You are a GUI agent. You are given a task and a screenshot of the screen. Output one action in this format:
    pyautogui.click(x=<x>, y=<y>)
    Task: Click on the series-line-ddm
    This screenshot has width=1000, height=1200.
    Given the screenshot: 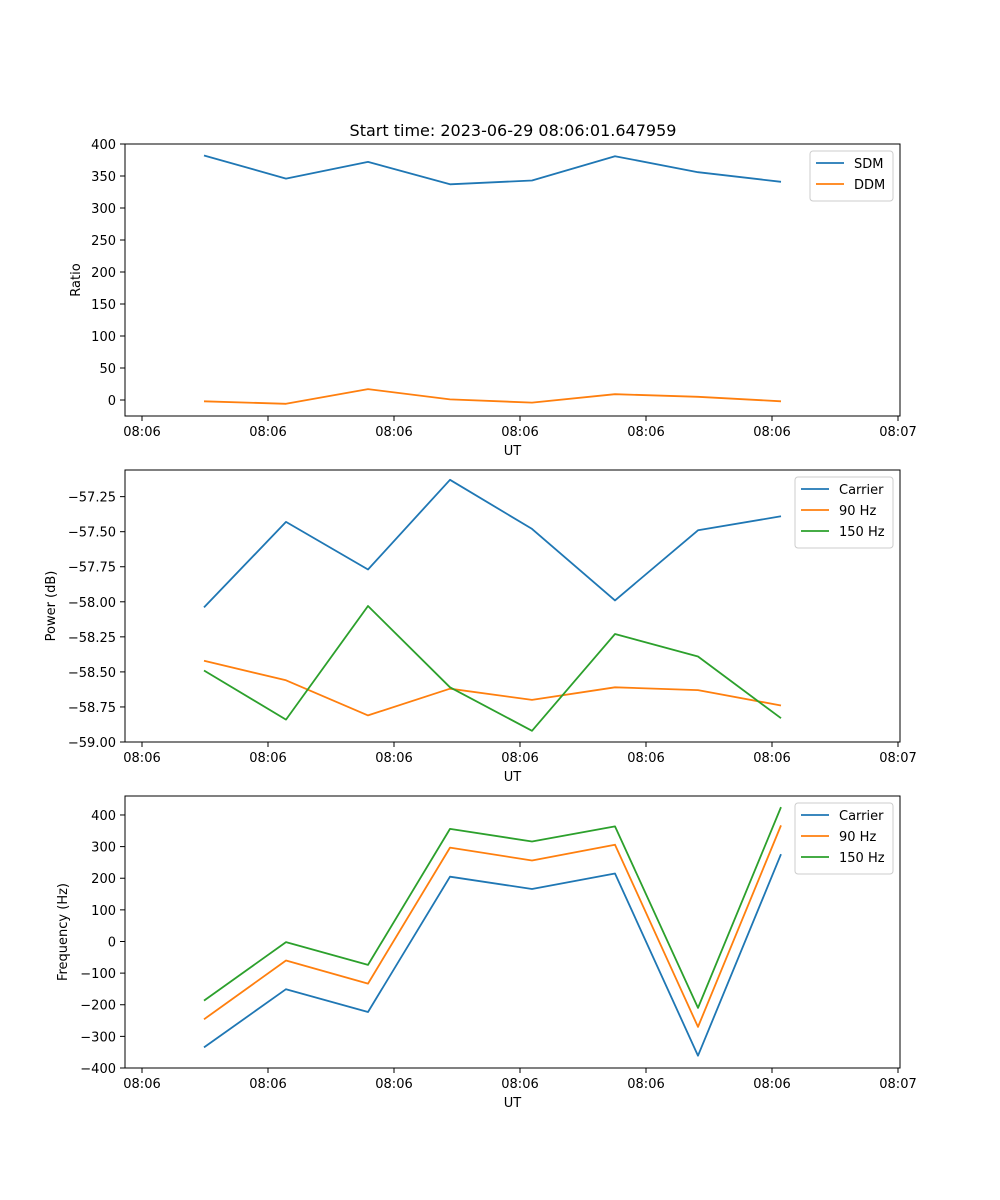 What is the action you would take?
    pyautogui.click(x=492, y=396)
    